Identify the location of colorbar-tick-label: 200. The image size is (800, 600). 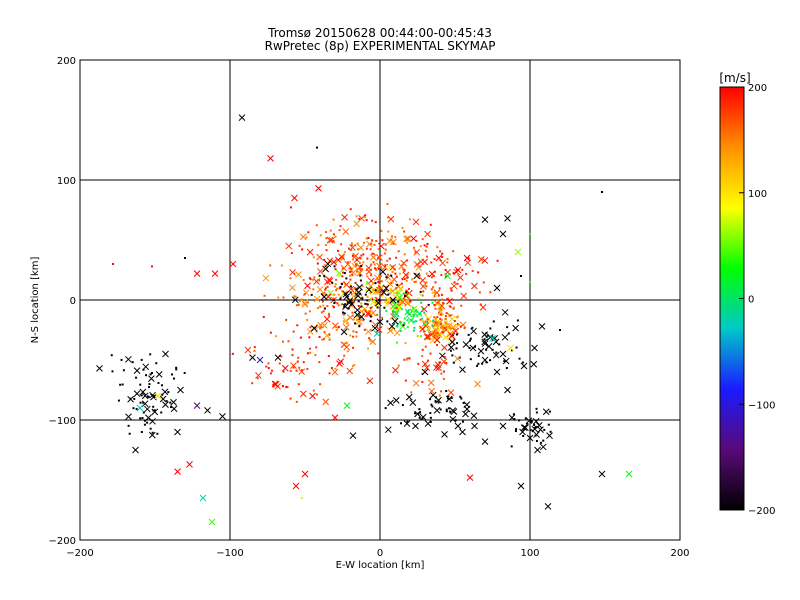
(757, 88).